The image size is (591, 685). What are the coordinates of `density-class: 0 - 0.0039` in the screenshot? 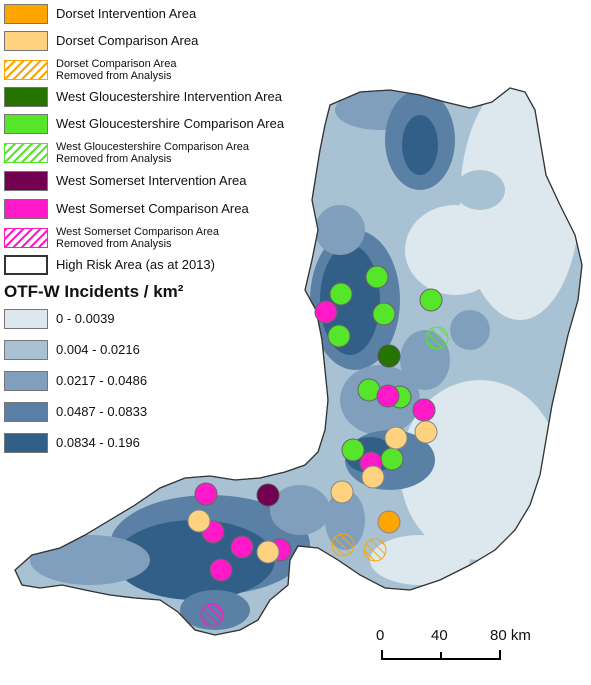 It's located at (59, 319).